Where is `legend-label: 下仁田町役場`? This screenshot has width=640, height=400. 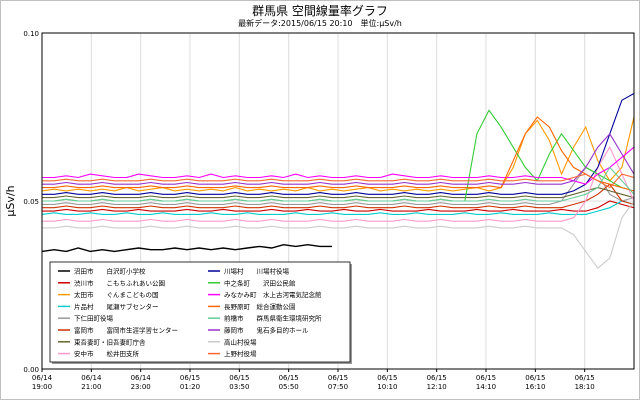
legend-label: 下仁田町役場 is located at coordinates (94, 318).